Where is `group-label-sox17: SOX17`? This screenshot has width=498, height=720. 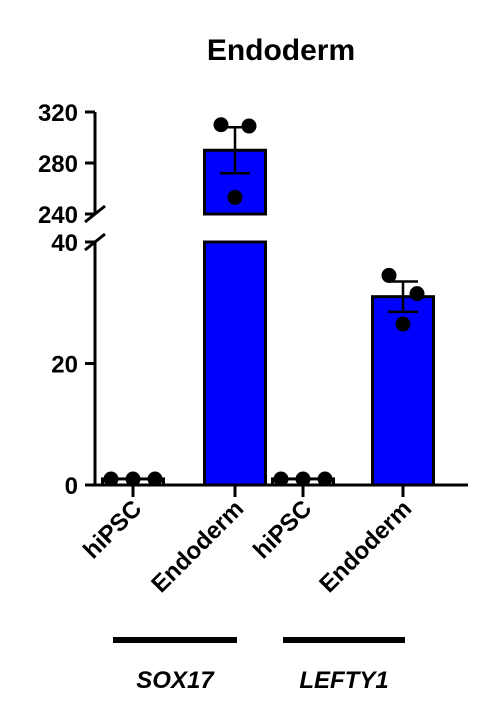
group-label-sox17: SOX17 is located at coordinates (175, 680).